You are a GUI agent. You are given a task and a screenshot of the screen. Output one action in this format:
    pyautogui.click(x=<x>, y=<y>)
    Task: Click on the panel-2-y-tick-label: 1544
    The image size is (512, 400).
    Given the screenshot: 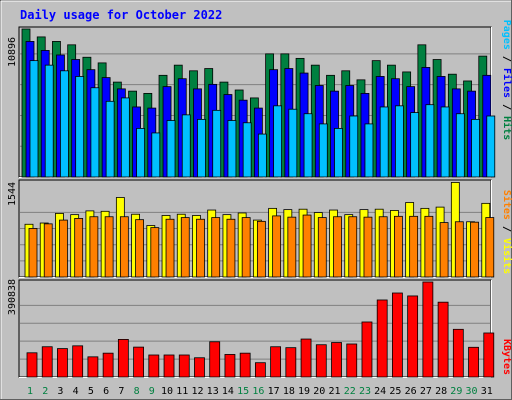 What is the action you would take?
    pyautogui.click(x=12, y=194)
    